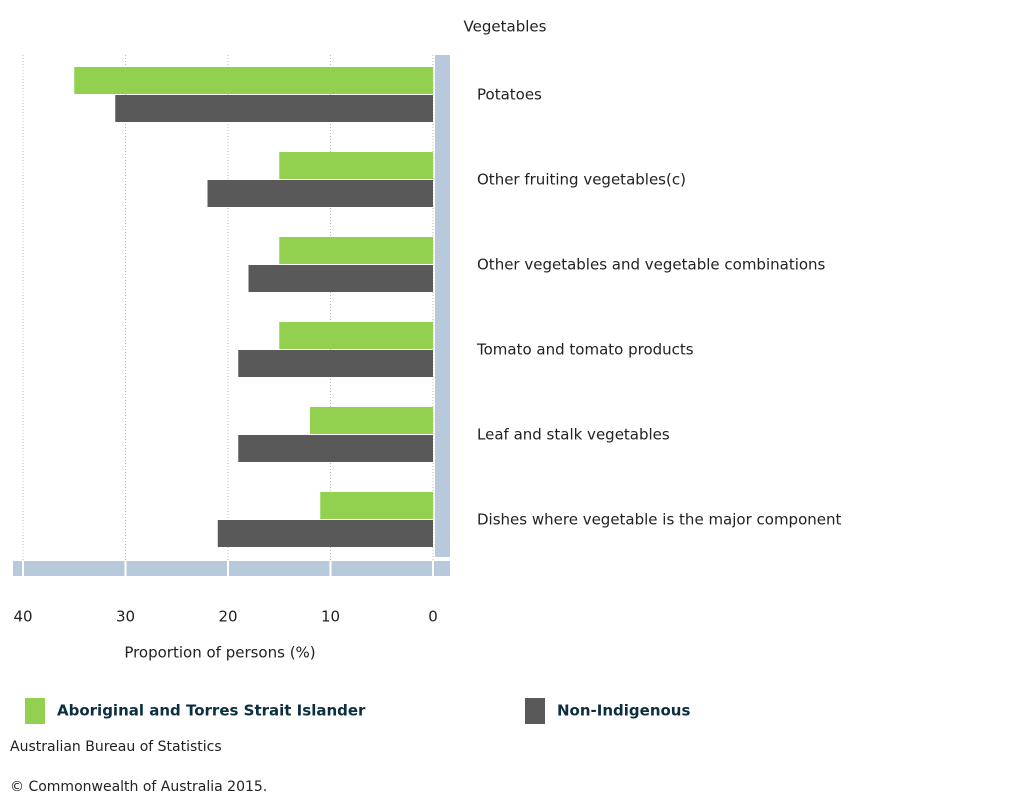  I want to click on legend-label: Aboriginal and Torres Strait Islander, so click(211, 711).